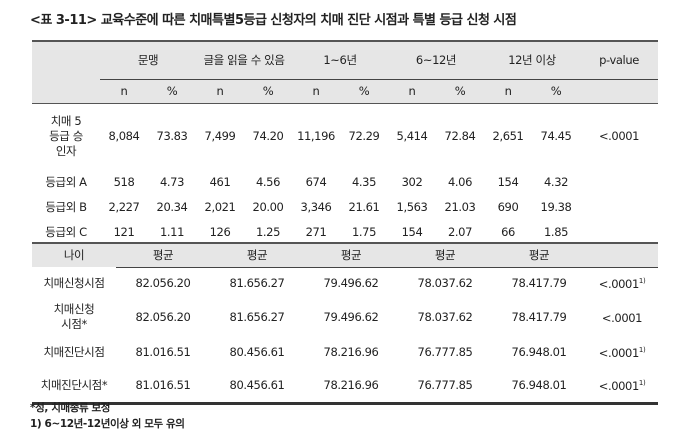 This screenshot has width=680, height=436. What do you see at coordinates (364, 206) in the screenshot?
I see `cell-value: 21.61` at bounding box center [364, 206].